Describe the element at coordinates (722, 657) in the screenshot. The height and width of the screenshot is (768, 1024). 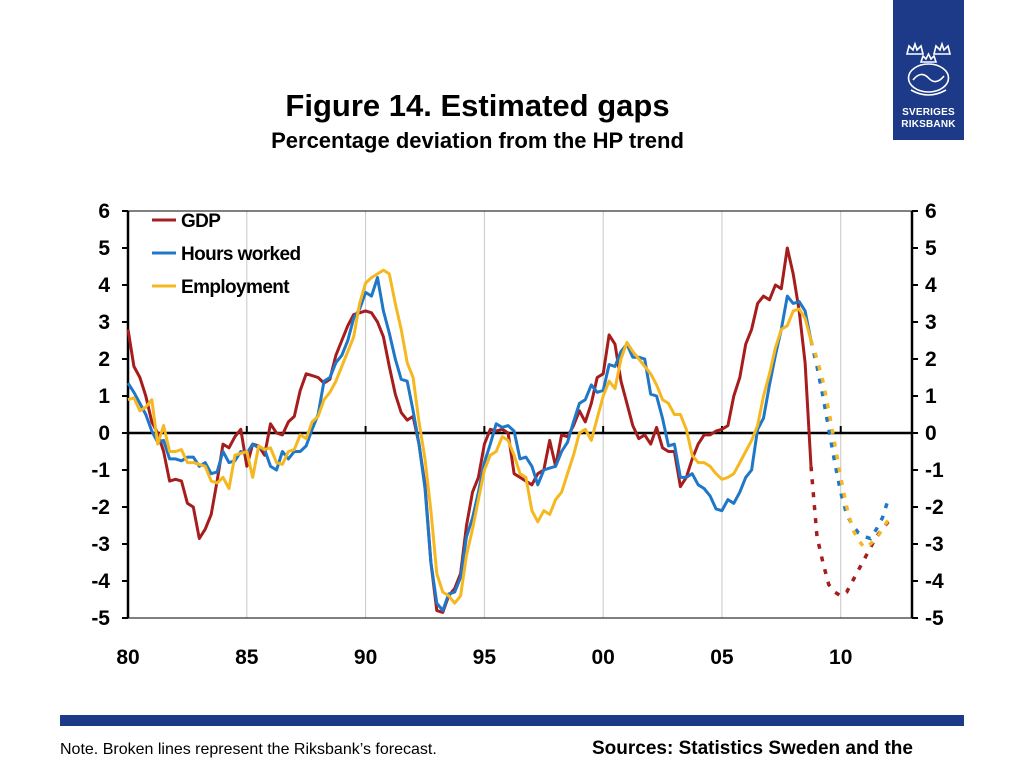
I see `x-tick-label: 05` at that location.